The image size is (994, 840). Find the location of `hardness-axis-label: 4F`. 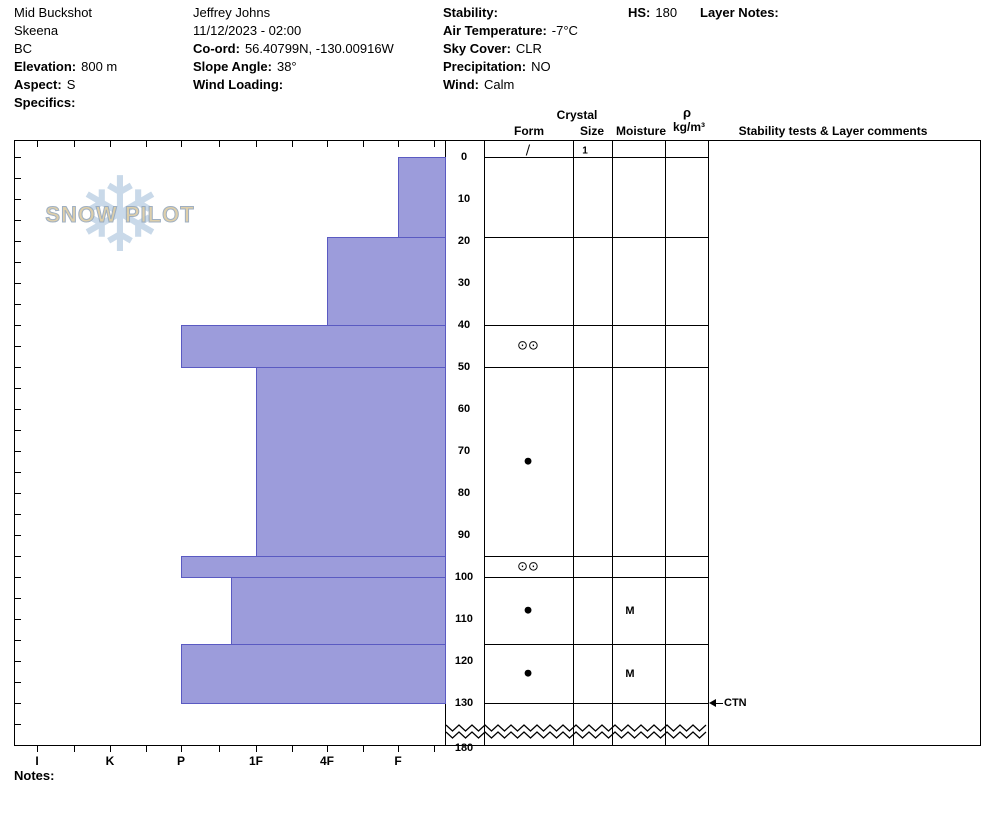

hardness-axis-label: 4F is located at coordinates (327, 761).